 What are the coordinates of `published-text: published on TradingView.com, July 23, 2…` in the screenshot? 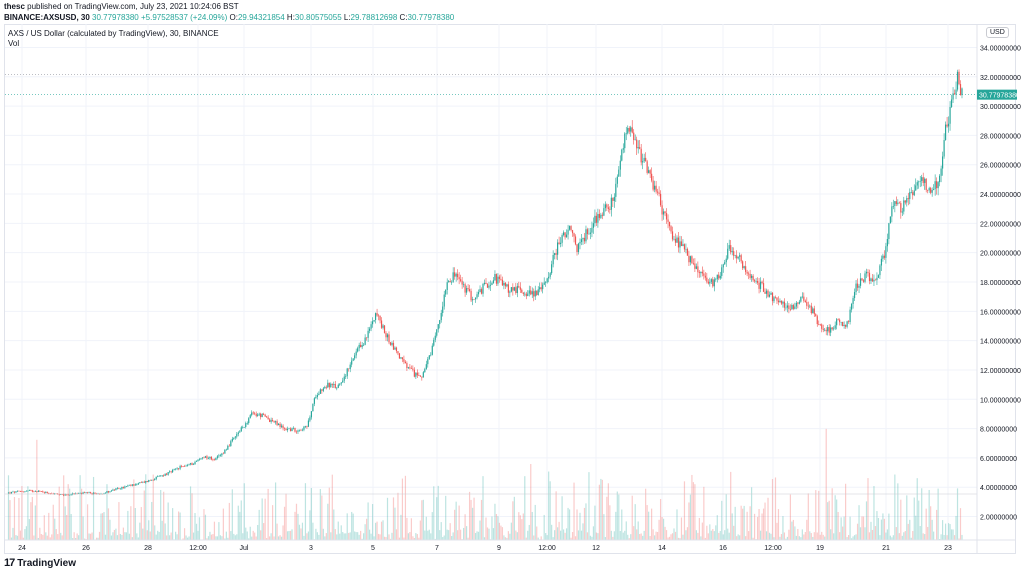 It's located at (133, 6).